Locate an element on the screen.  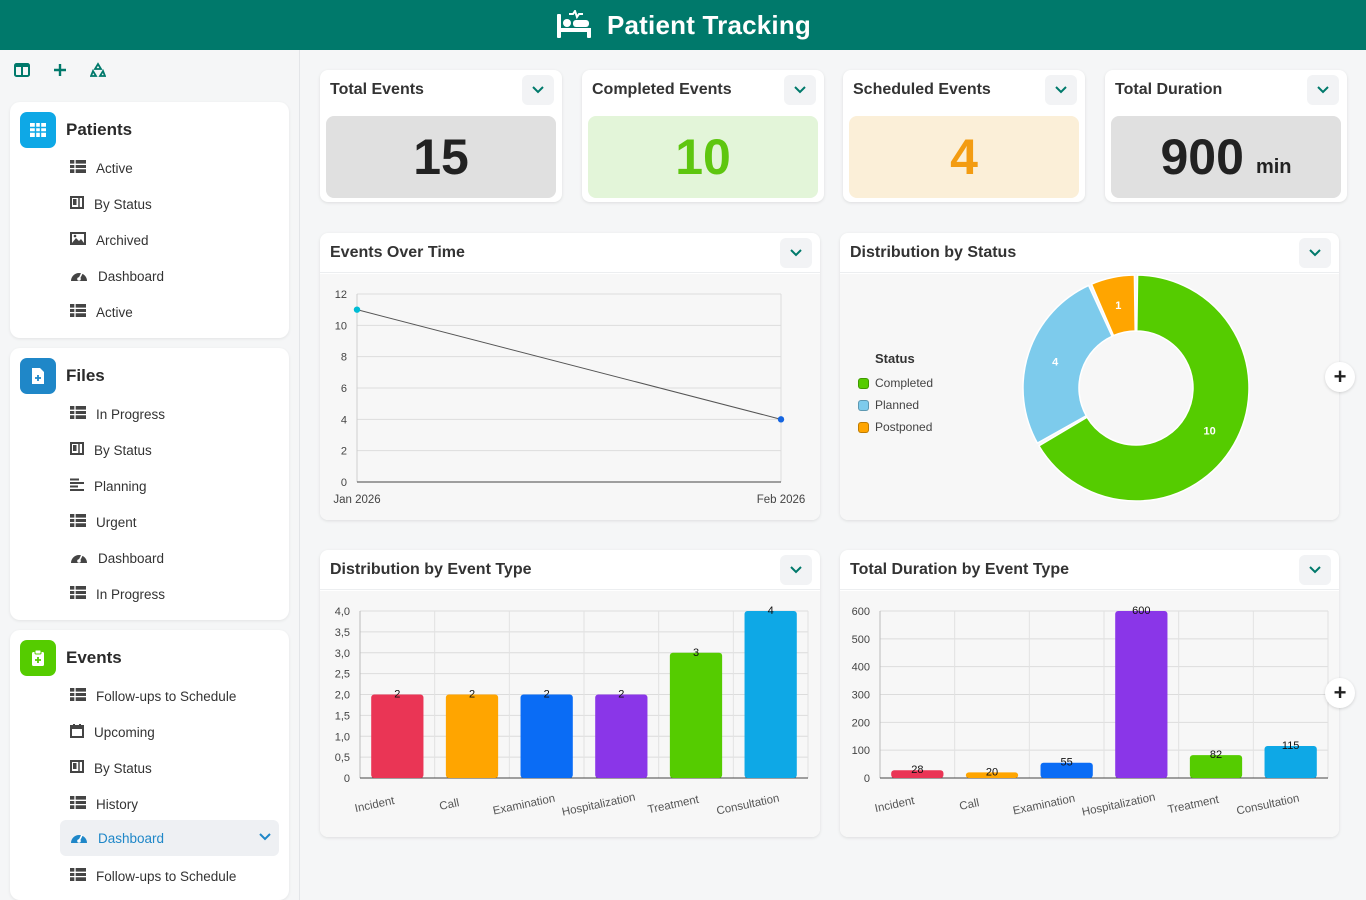
sidebar-item-events-follow-ups: Follow-ups to Schedule is located at coordinates (169, 696).